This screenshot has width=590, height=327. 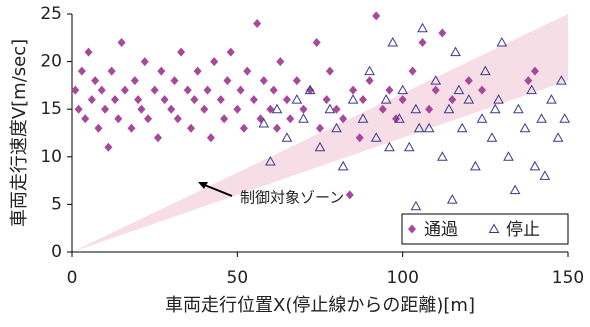 What do you see at coordinates (72, 278) in the screenshot?
I see `x-tick-label: 0` at bounding box center [72, 278].